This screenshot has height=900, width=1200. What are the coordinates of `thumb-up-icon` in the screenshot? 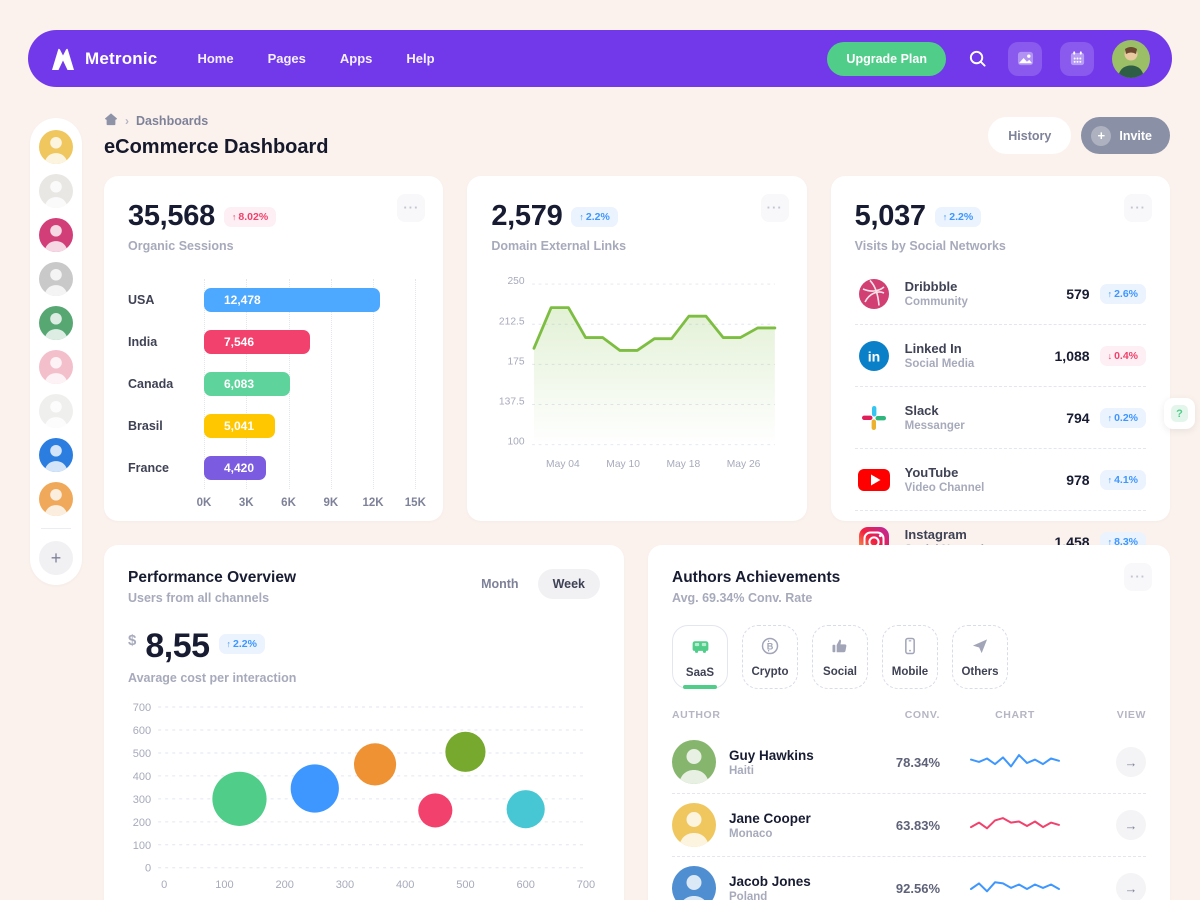 It's located at (840, 647).